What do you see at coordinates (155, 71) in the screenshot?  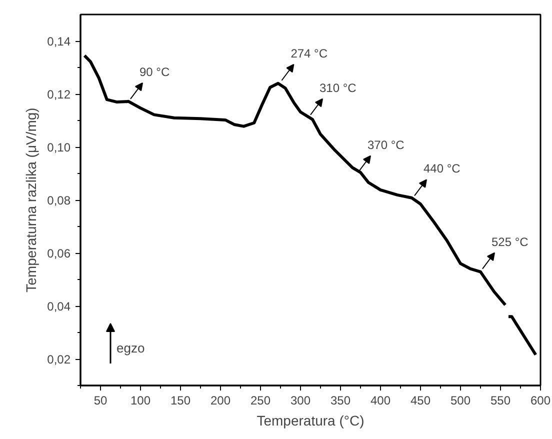 I see `annotation: 90 °C` at bounding box center [155, 71].